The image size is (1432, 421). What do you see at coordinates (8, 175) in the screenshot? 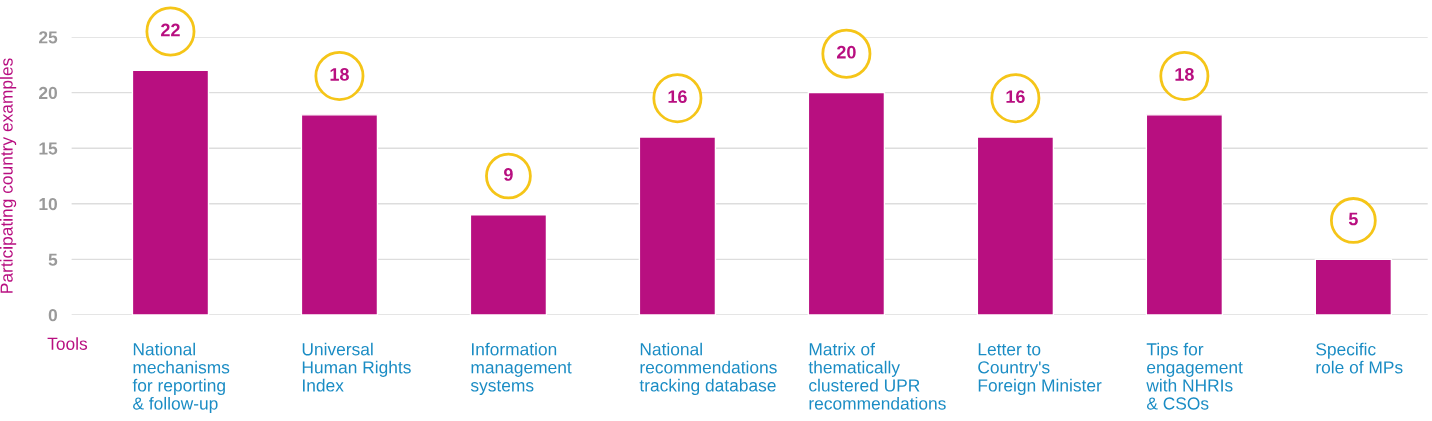
I see `y-axis-title: Participating country examples` at bounding box center [8, 175].